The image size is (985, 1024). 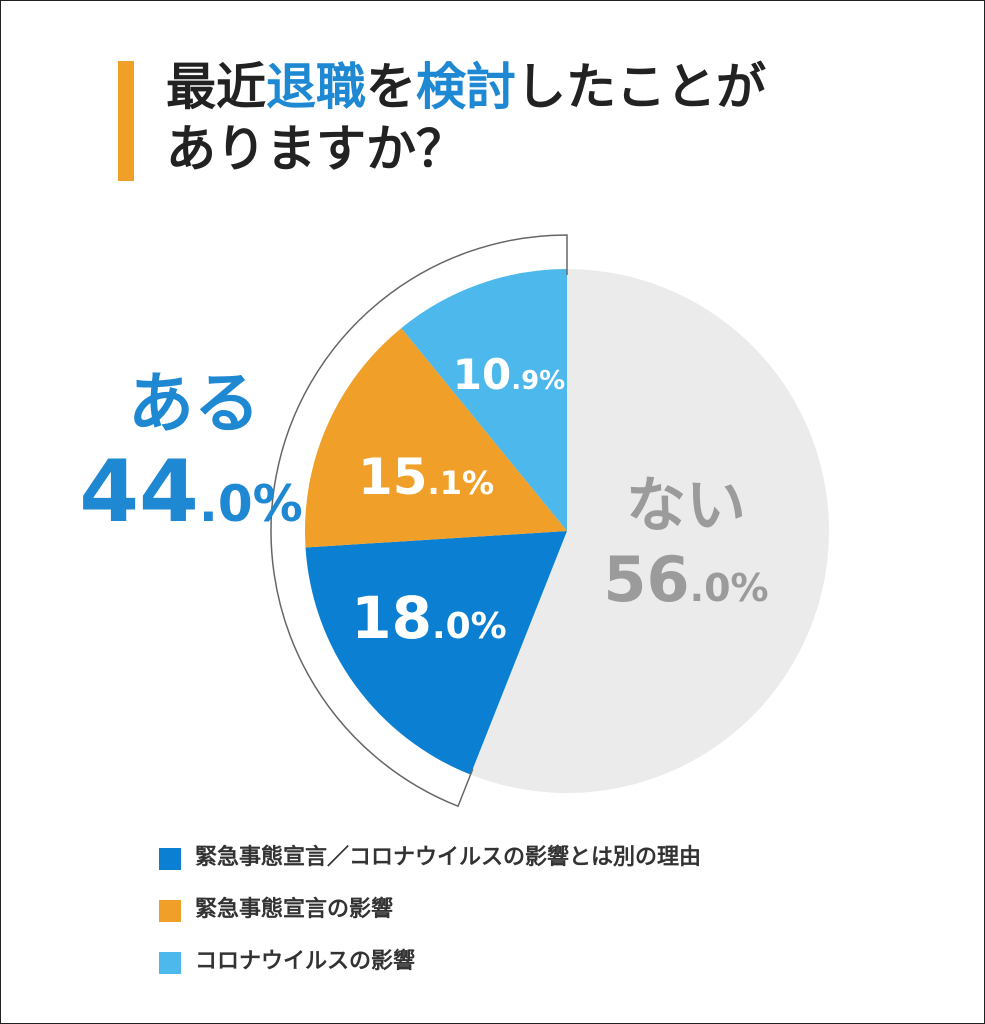 What do you see at coordinates (216, 87) in the screenshot?
I see `title-part-1: 最近` at bounding box center [216, 87].